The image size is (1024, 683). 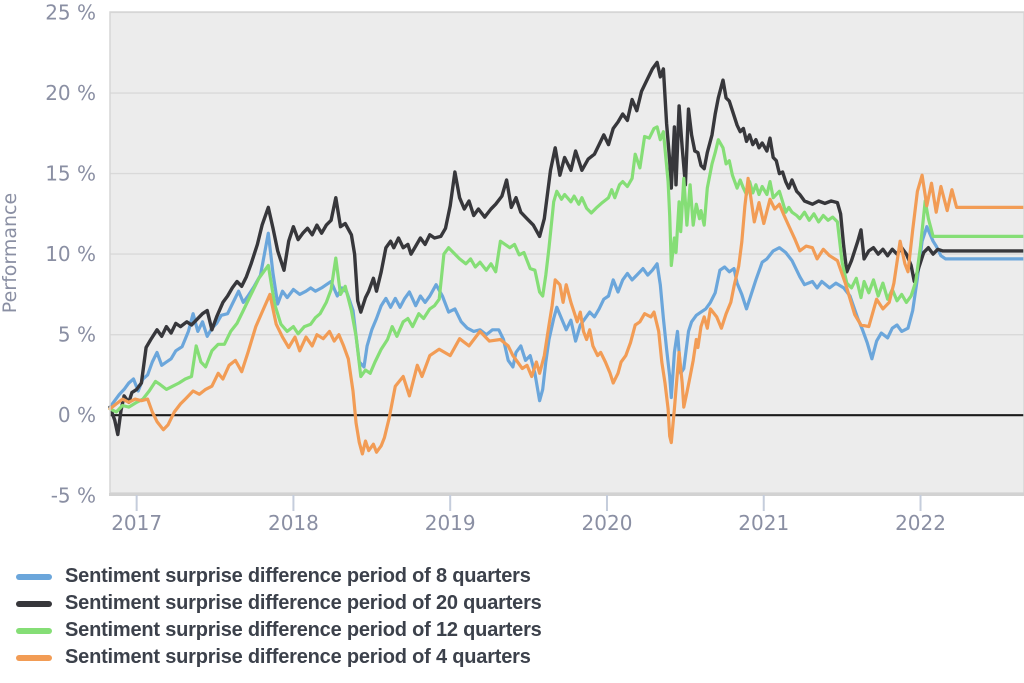 I want to click on x-tick-label: 2020, so click(x=607, y=523).